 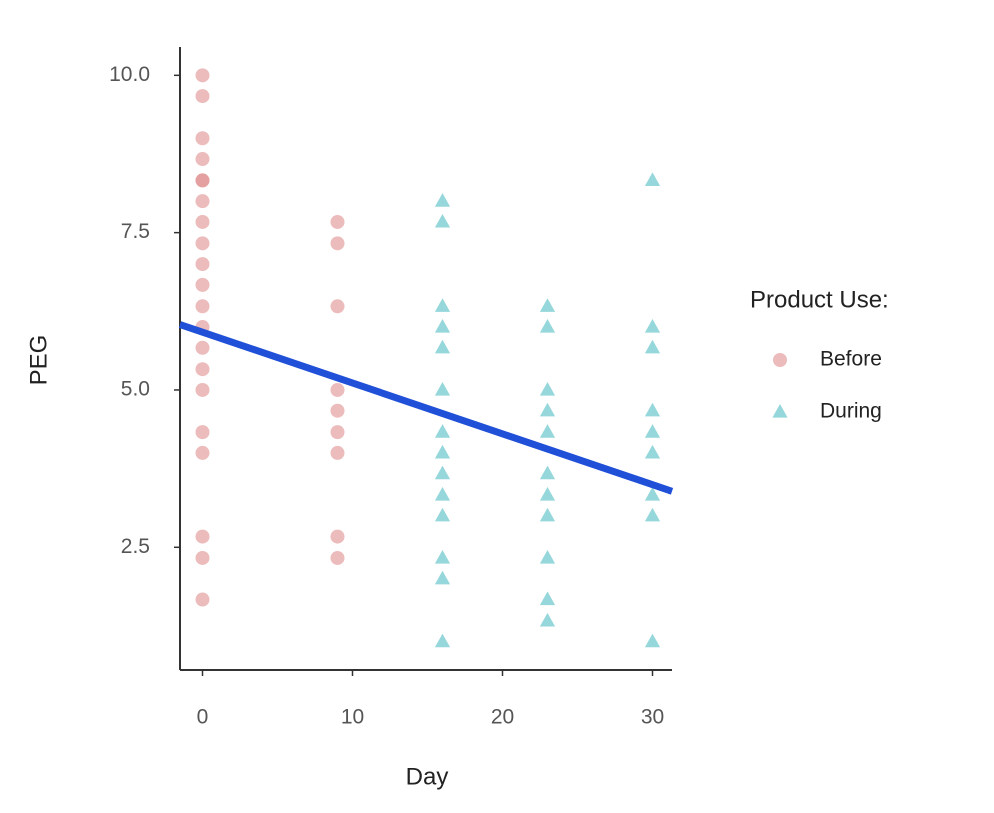 I want to click on legend-label: During, so click(x=851, y=411).